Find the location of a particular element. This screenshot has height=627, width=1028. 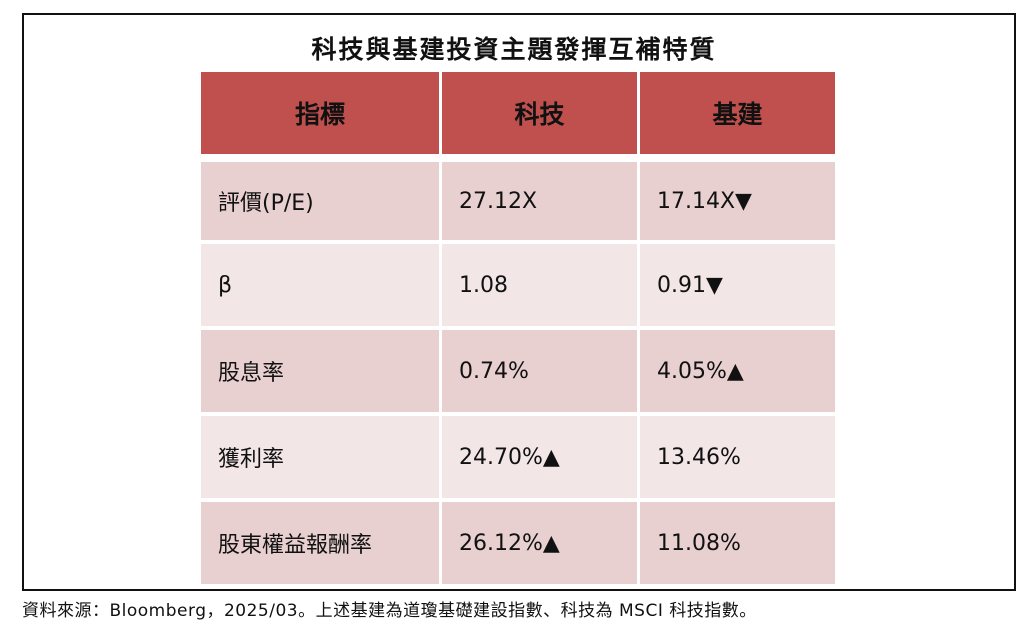

table-row: 股東權益報酬率 26.12%▲ 11.08% is located at coordinates (518, 543).